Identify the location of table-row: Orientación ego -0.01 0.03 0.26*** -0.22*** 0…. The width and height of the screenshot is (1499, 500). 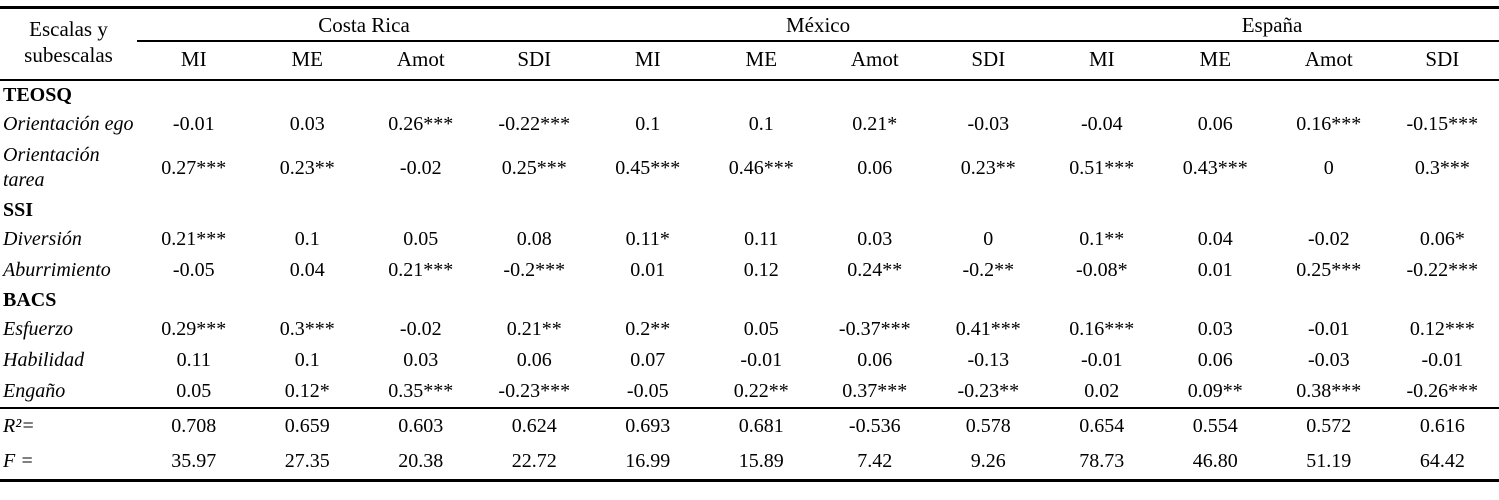
(749, 124).